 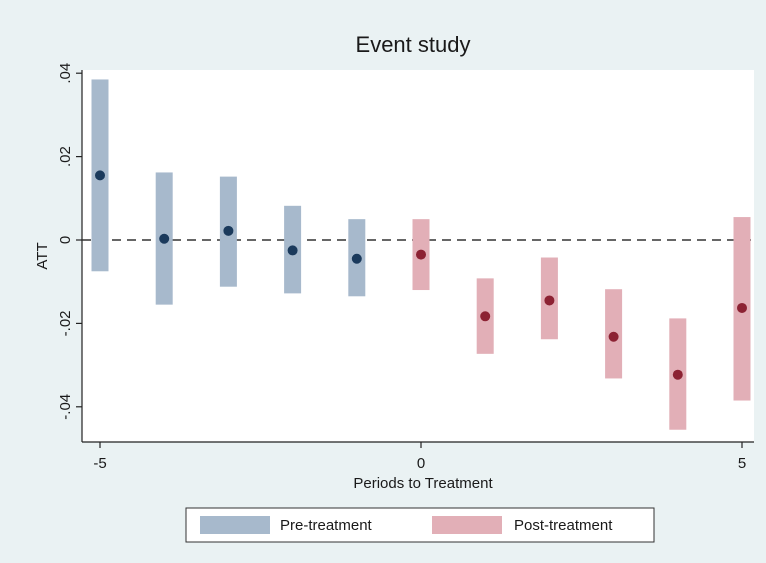 I want to click on x-tick-label: -5, so click(x=99, y=463).